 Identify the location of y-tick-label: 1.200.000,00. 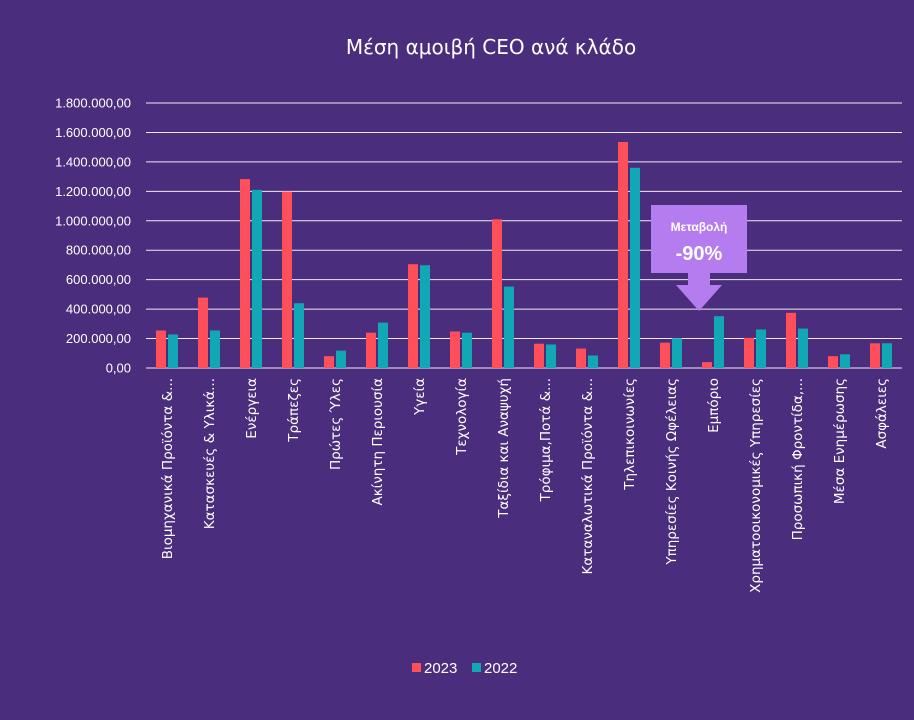
(93, 191).